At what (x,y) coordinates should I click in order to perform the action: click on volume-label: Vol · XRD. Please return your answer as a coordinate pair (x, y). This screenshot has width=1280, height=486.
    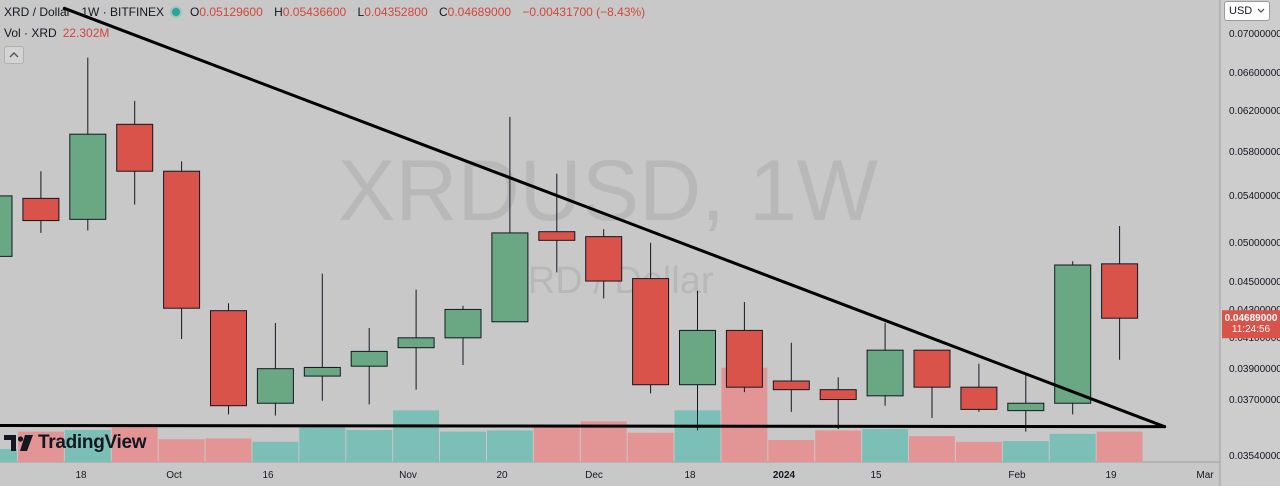
    Looking at the image, I should click on (30, 33).